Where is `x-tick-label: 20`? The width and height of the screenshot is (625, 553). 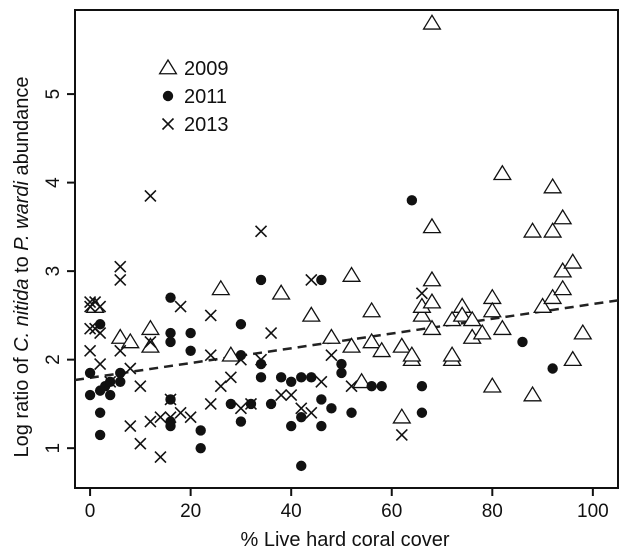 x-tick-label: 20 is located at coordinates (190, 511).